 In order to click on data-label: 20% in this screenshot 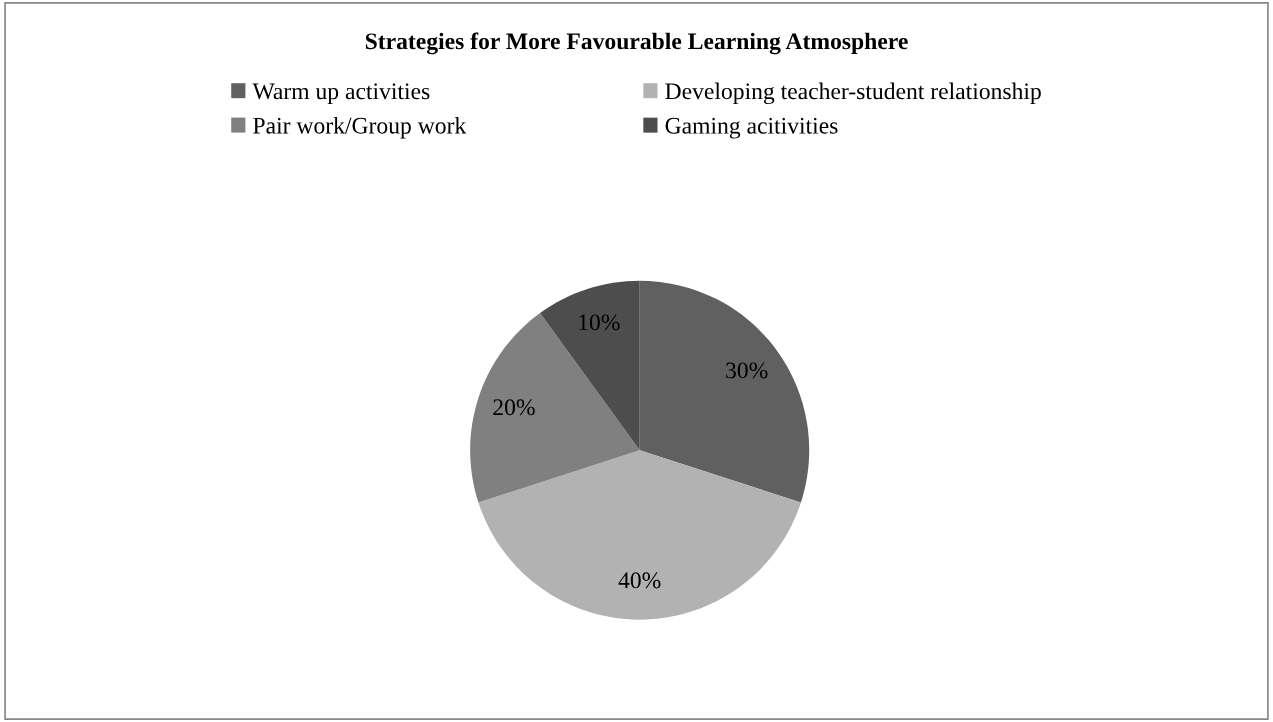, I will do `click(514, 407)`.